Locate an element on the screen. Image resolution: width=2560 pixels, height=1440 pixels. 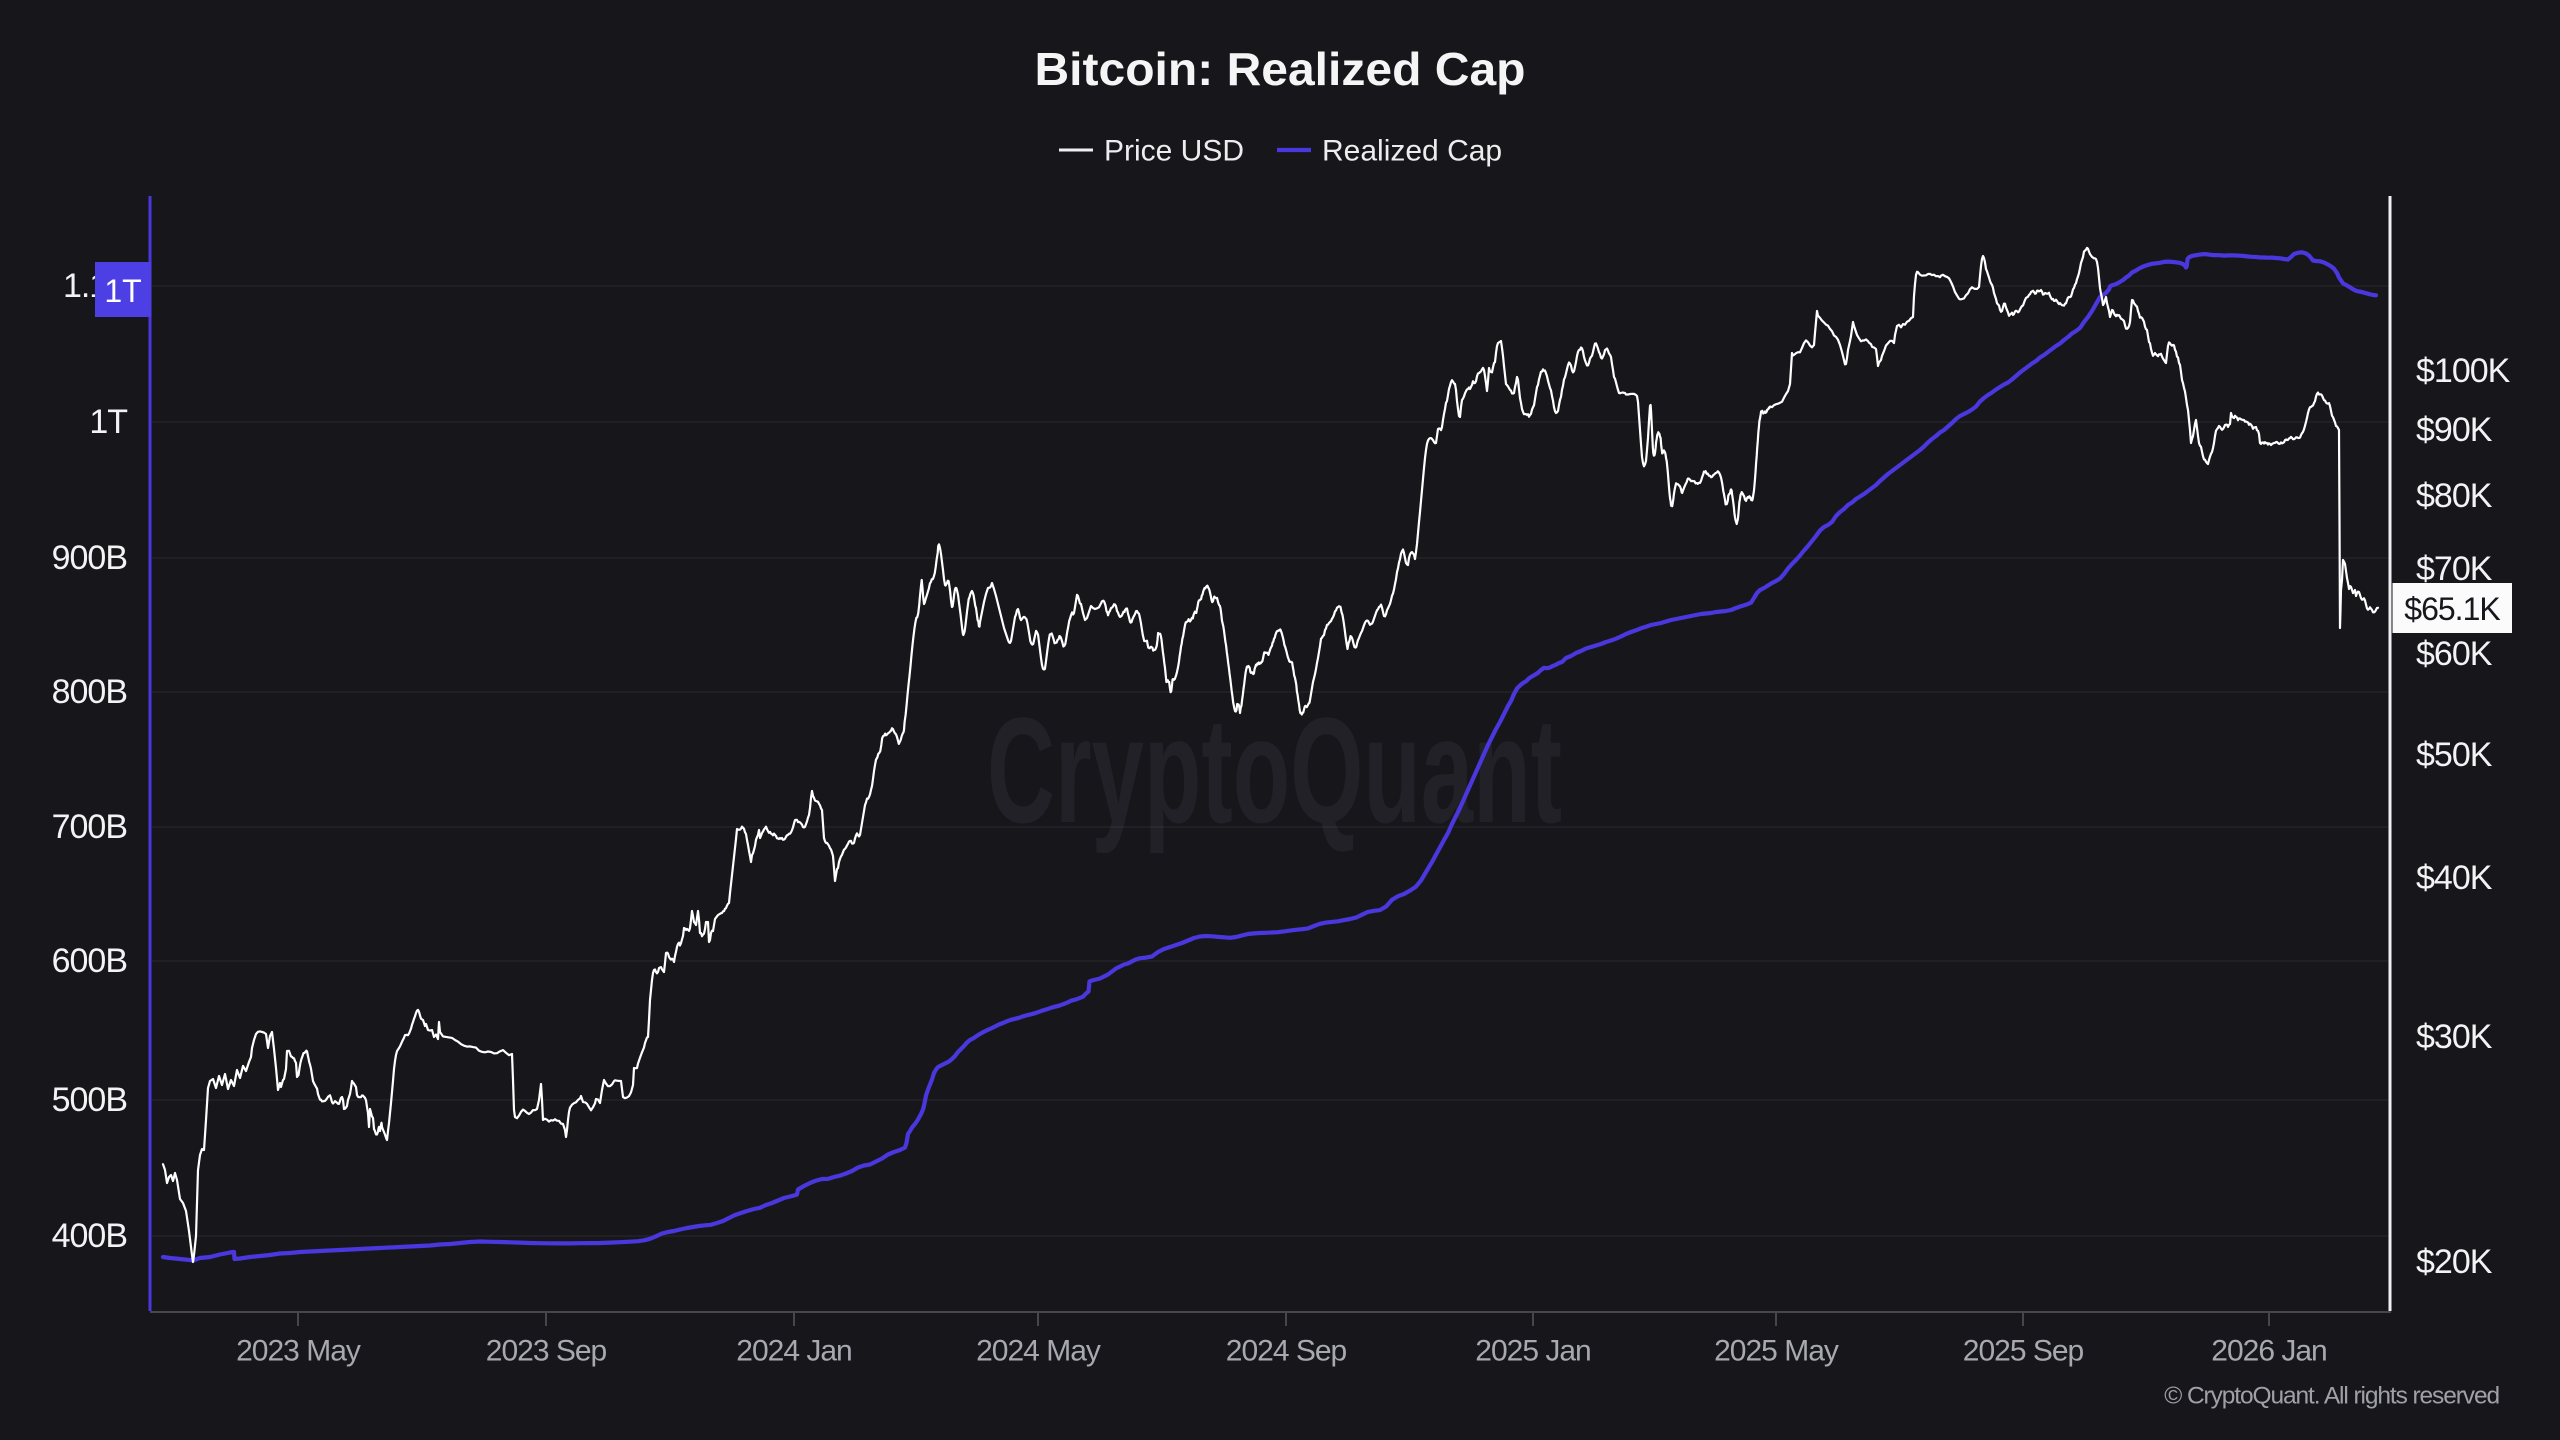
svg-text: $70K is located at coordinates (2454, 569).